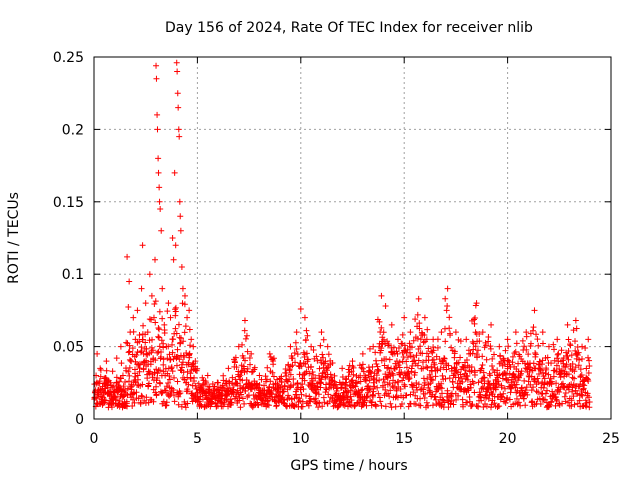 This screenshot has width=640, height=480. I want to click on y-tick-label: 0.15, so click(68, 203).